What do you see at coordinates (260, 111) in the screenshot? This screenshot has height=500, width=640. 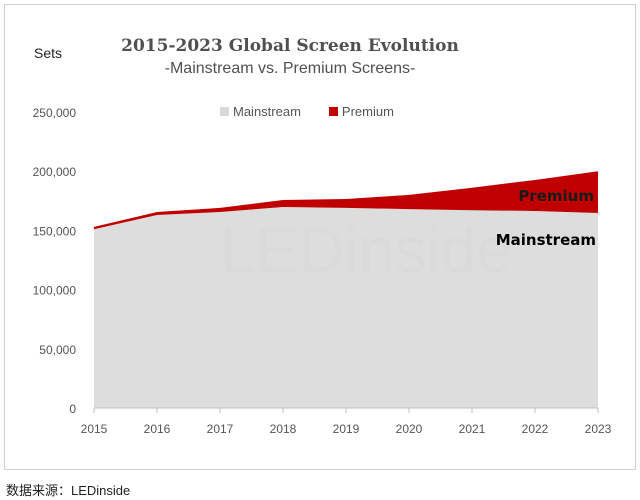 I see `legend-item-mainstream: Mainstream` at bounding box center [260, 111].